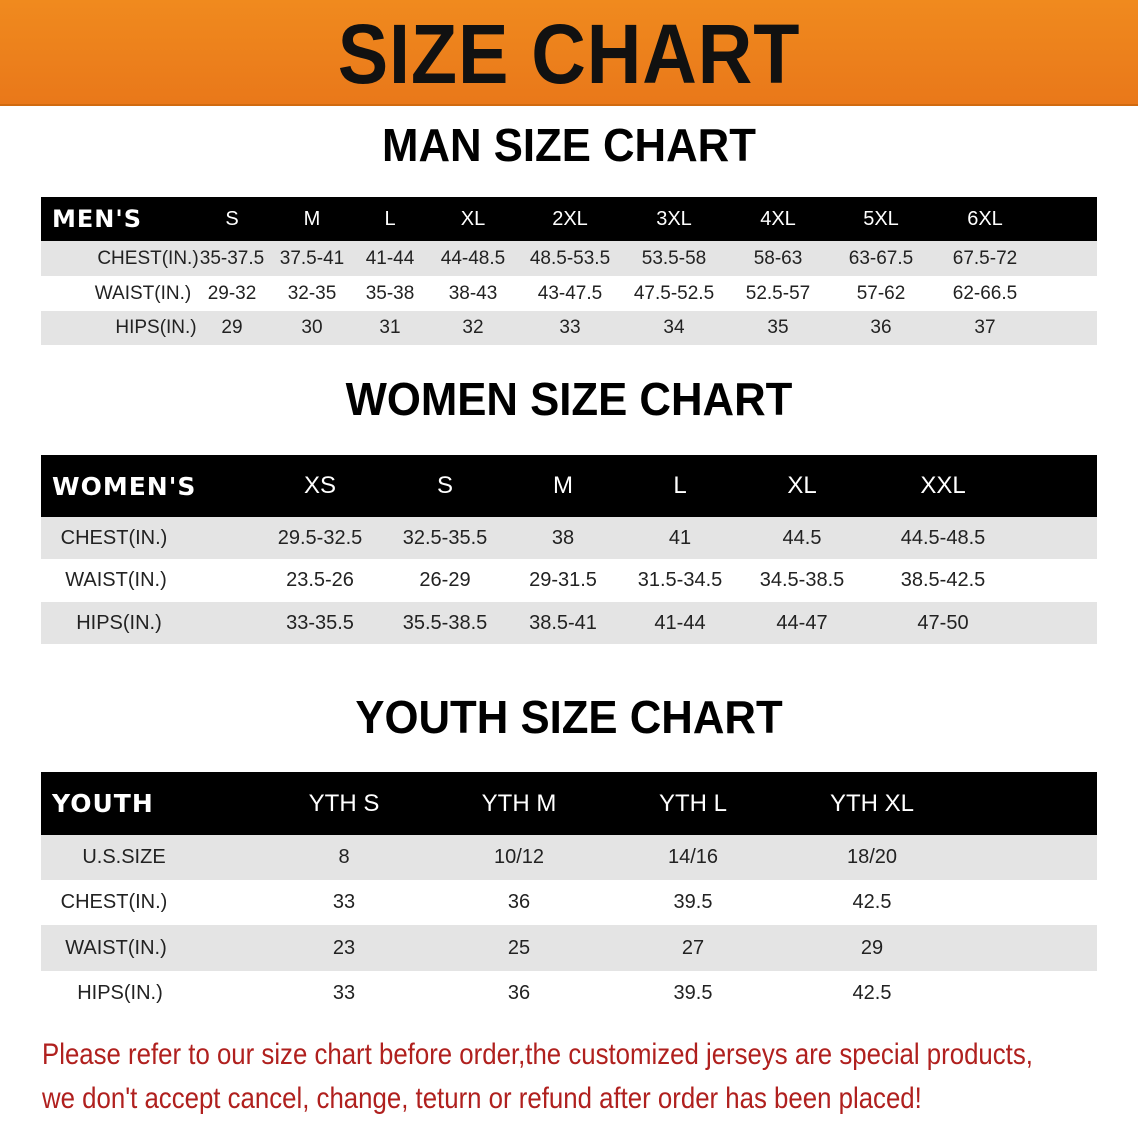 The height and width of the screenshot is (1132, 1138). Describe the element at coordinates (985, 327) in the screenshot. I see `table-cell: 37` at that location.